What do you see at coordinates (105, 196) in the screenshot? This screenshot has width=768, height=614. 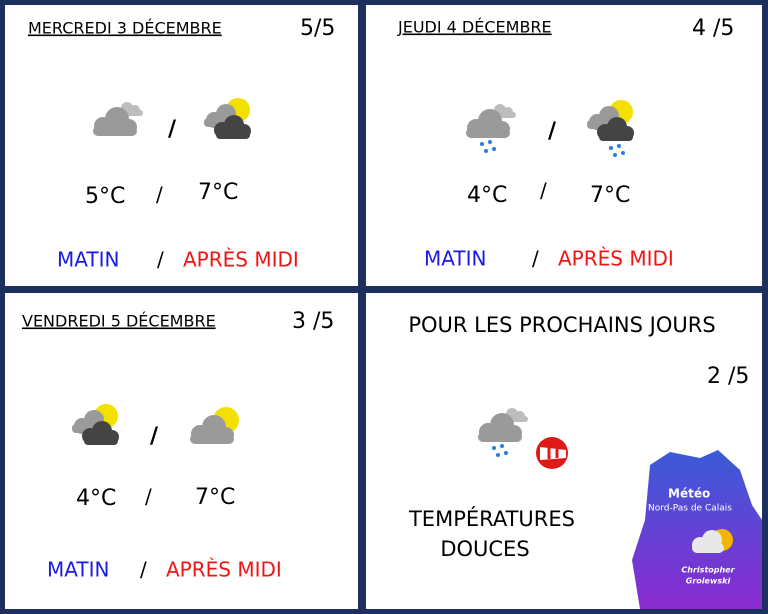 I see `temp-morning: 5°C` at bounding box center [105, 196].